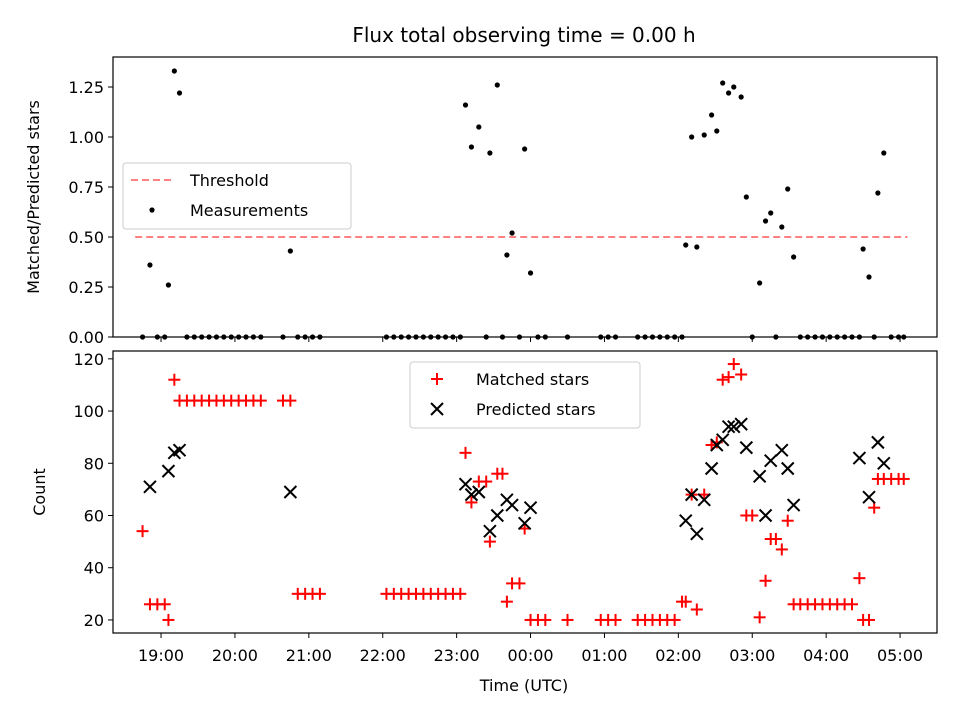 The height and width of the screenshot is (724, 960). What do you see at coordinates (88, 359) in the screenshot?
I see `bottom-y-tick-label: 120` at bounding box center [88, 359].